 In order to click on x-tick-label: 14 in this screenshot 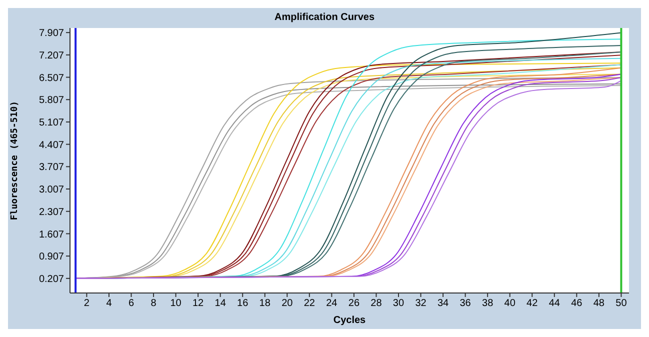, I will do `click(220, 304)`.